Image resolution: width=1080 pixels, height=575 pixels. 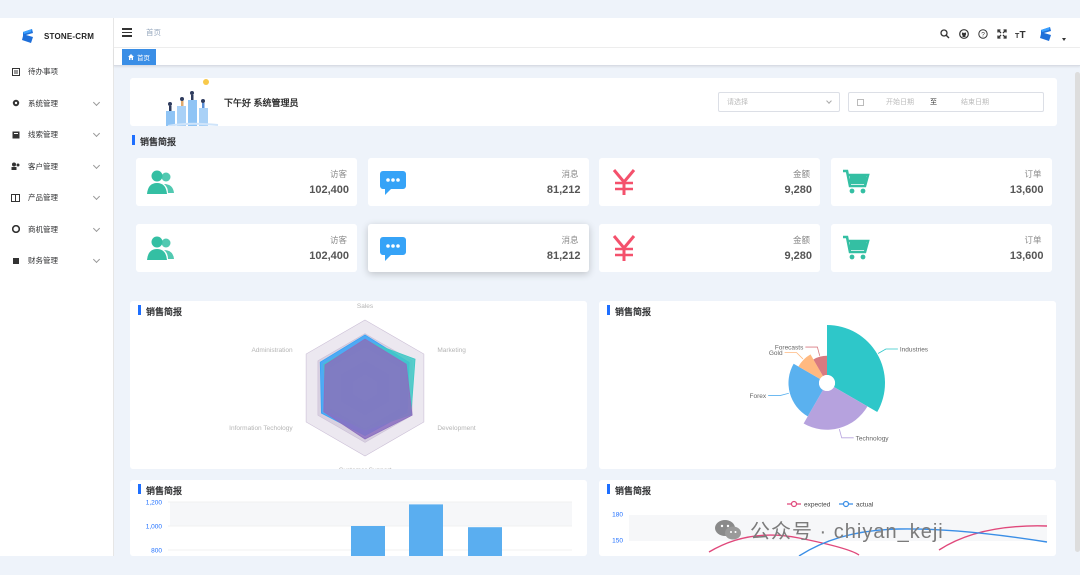 What do you see at coordinates (131, 57) in the screenshot?
I see `home-icon` at bounding box center [131, 57].